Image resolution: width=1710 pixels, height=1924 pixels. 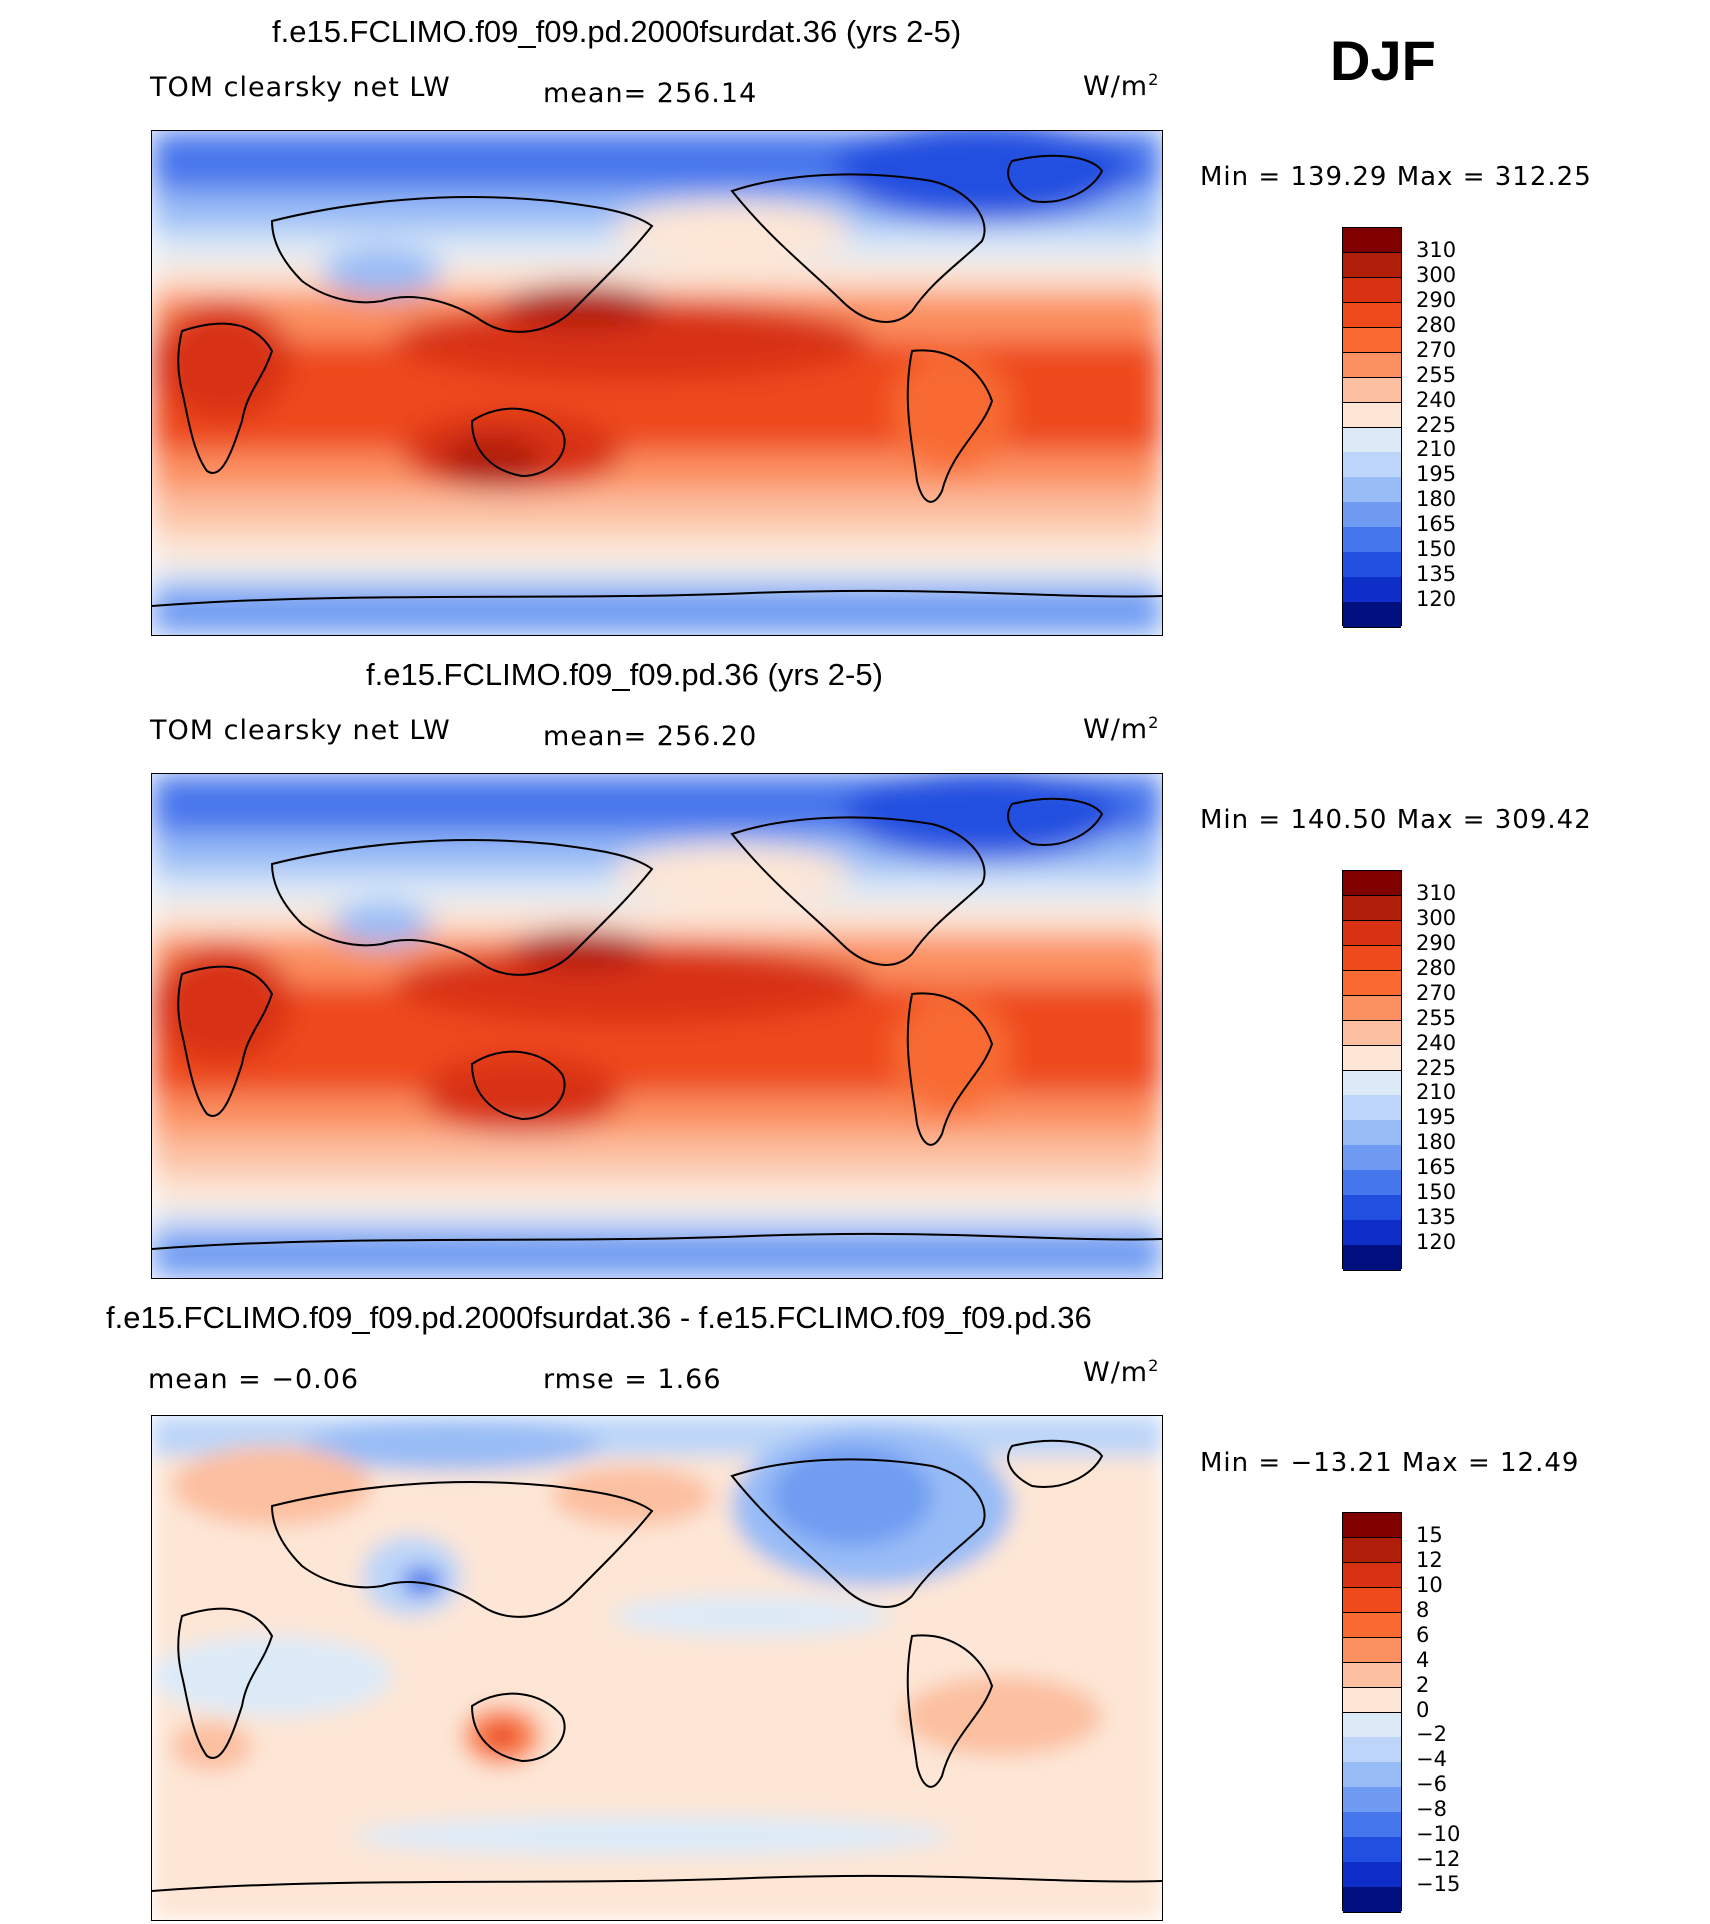 What do you see at coordinates (300, 730) in the screenshot?
I see `panel2-variable: TOM clearsky net LW` at bounding box center [300, 730].